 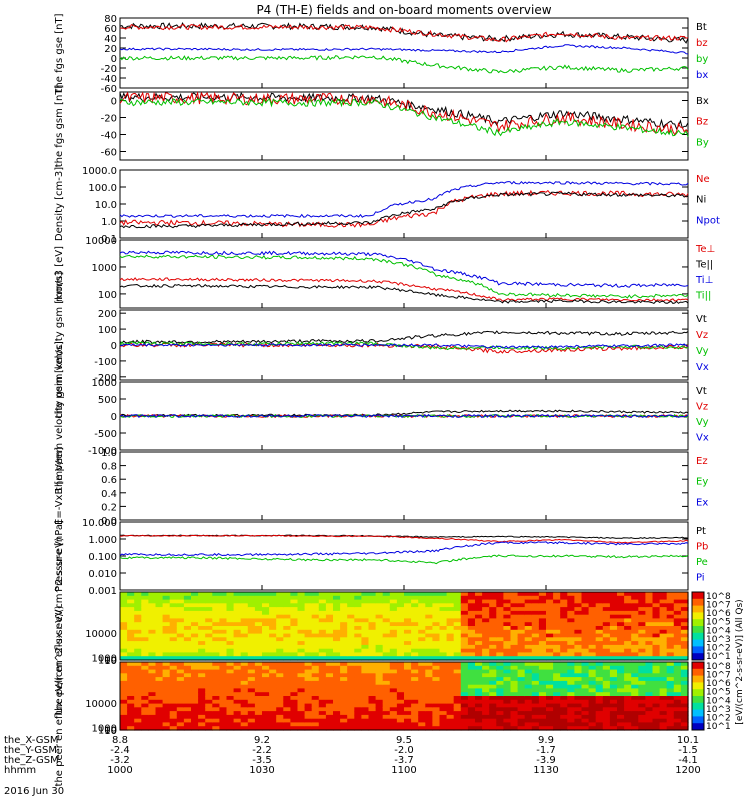 What do you see at coordinates (404, 274) in the screenshot?
I see `panel-frame` at bounding box center [404, 274].